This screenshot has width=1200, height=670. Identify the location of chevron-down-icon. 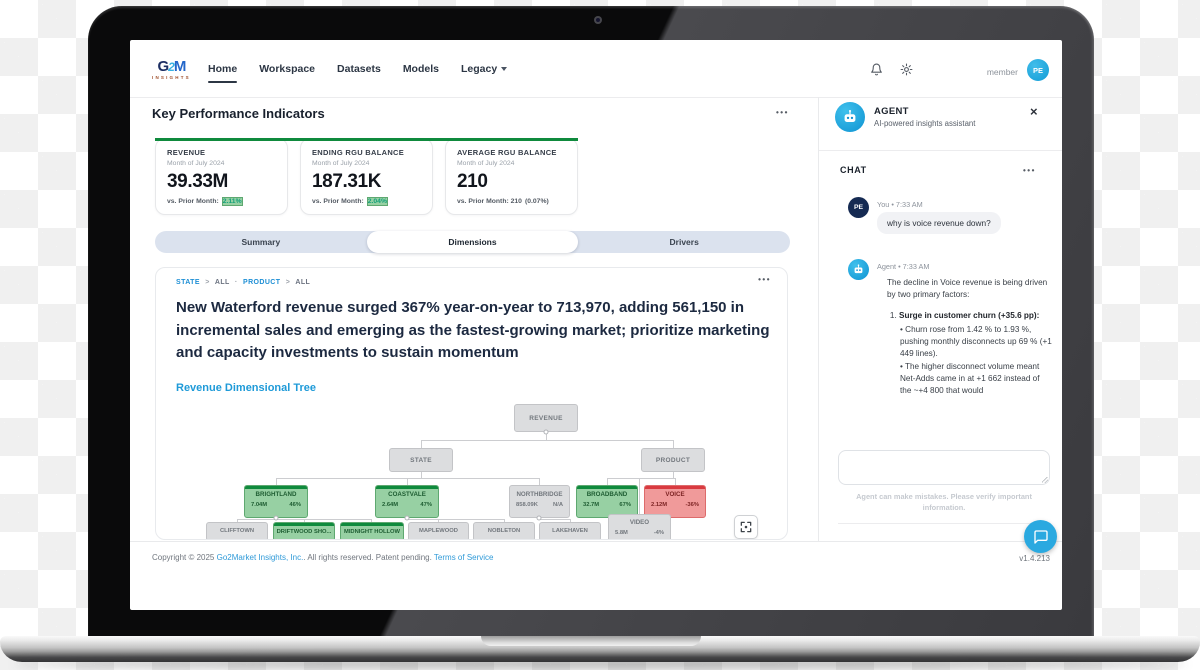
(504, 68).